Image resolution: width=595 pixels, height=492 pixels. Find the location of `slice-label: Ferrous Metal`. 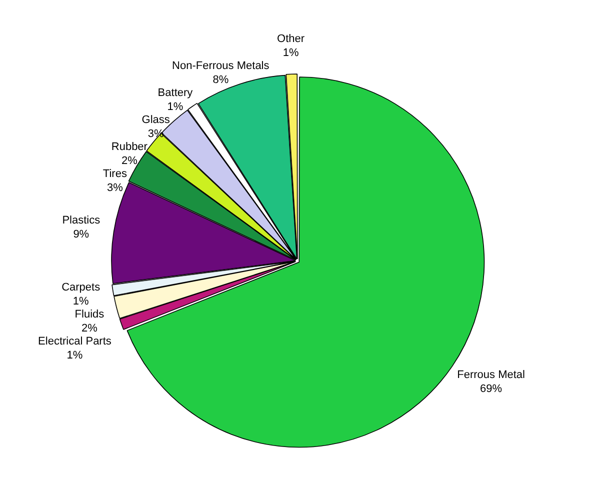

slice-label: Ferrous Metal is located at coordinates (491, 374).